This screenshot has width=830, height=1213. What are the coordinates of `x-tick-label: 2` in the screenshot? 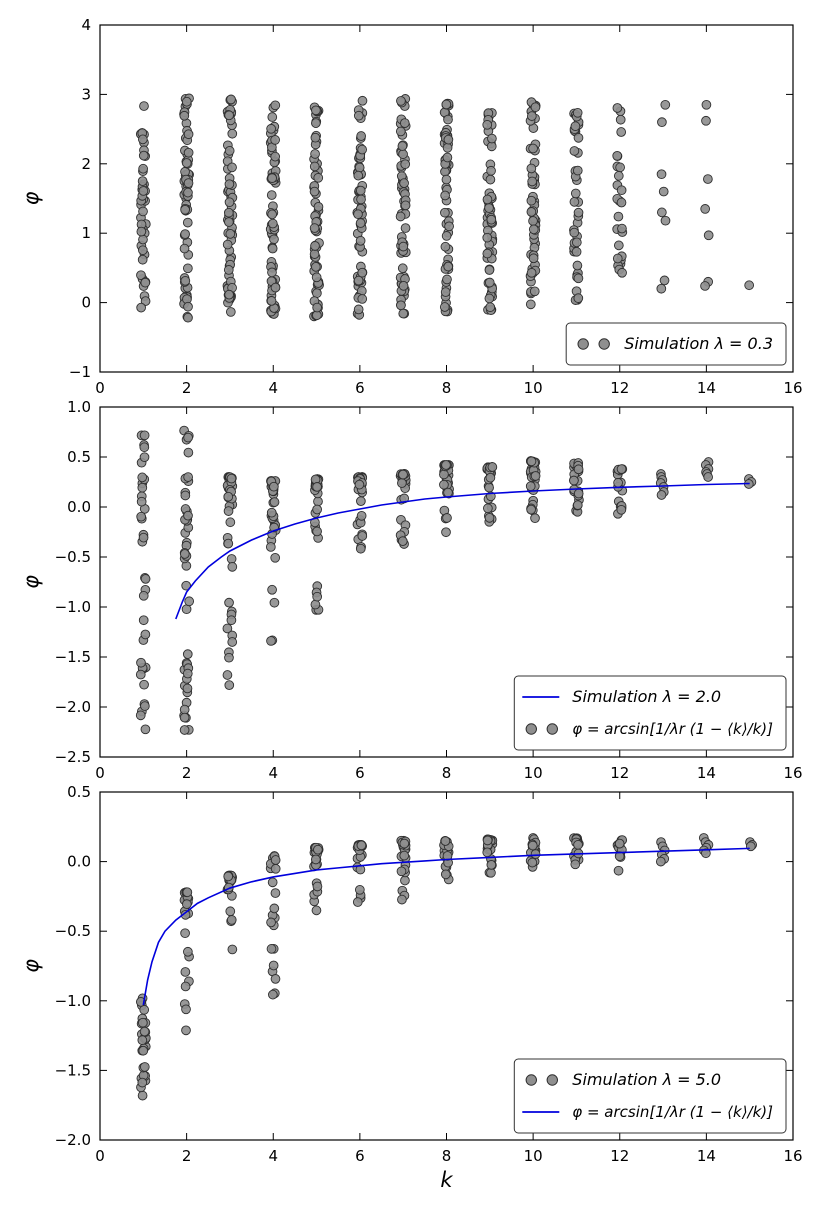 It's located at (187, 1156).